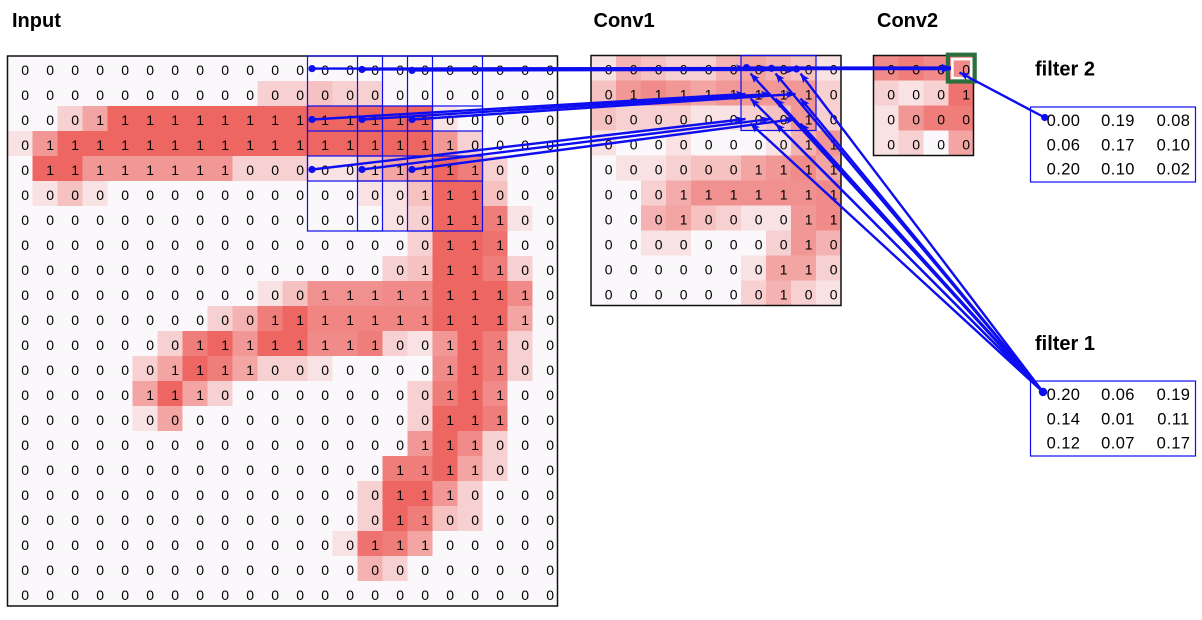 This screenshot has width=1202, height=620. What do you see at coordinates (1065, 344) in the screenshot?
I see `svg-text: filter 1` at bounding box center [1065, 344].